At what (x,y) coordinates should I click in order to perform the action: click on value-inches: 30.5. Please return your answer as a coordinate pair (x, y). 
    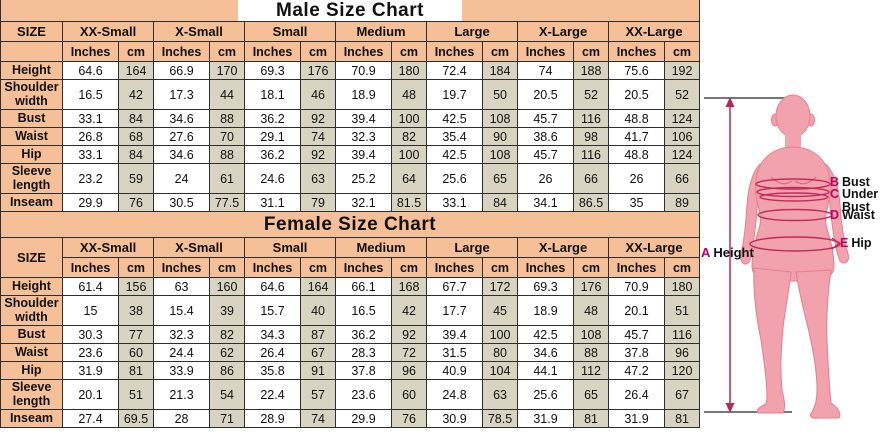
    Looking at the image, I should click on (182, 202).